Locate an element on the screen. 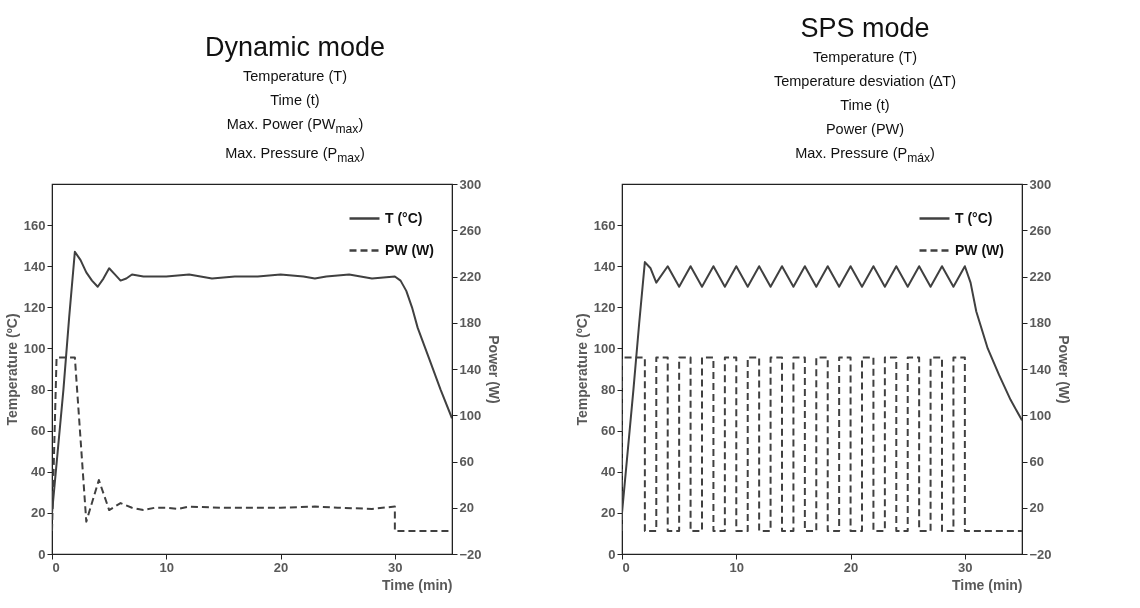 Image resolution: width=1140 pixels, height=608 pixels. chart-title: Dynamic mode is located at coordinates (295, 48).